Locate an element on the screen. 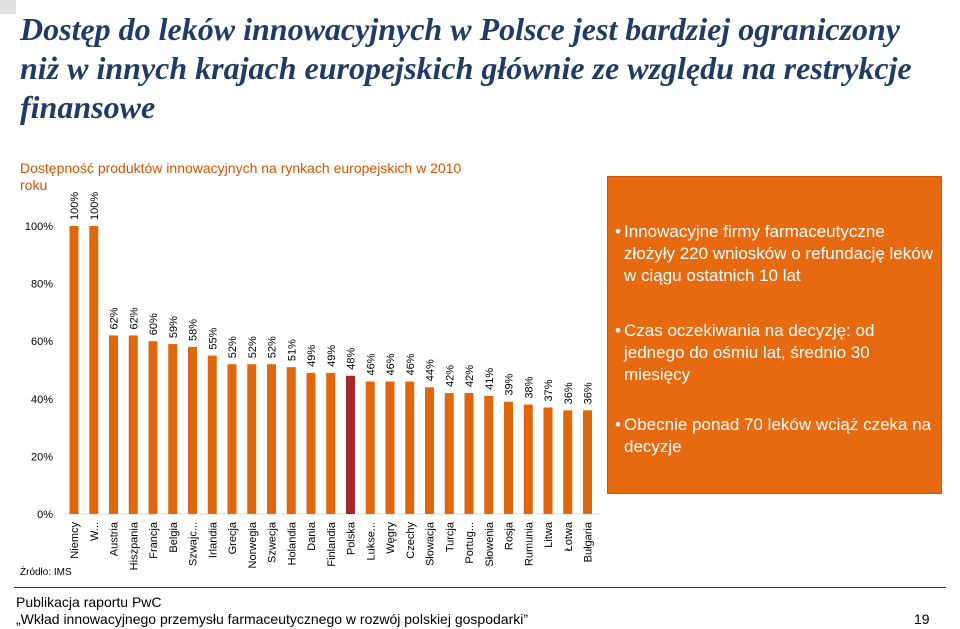  source-note: Źródło: IMS is located at coordinates (46, 572).